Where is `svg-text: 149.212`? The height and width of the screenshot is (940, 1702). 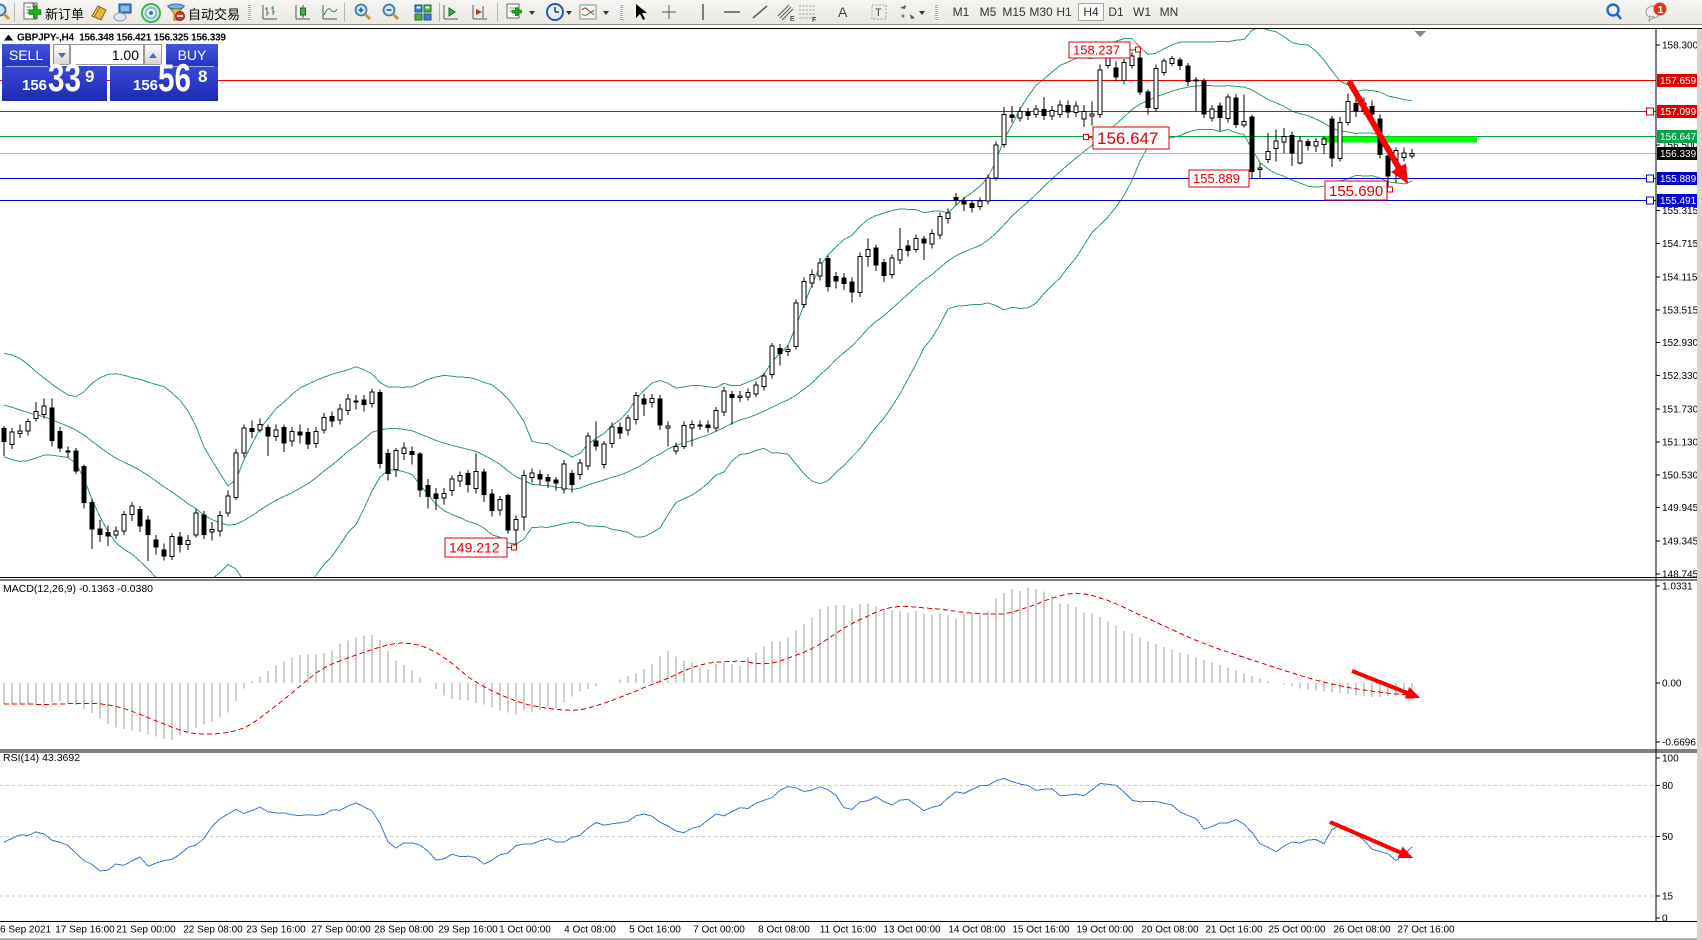 svg-text: 149.212 is located at coordinates (474, 548).